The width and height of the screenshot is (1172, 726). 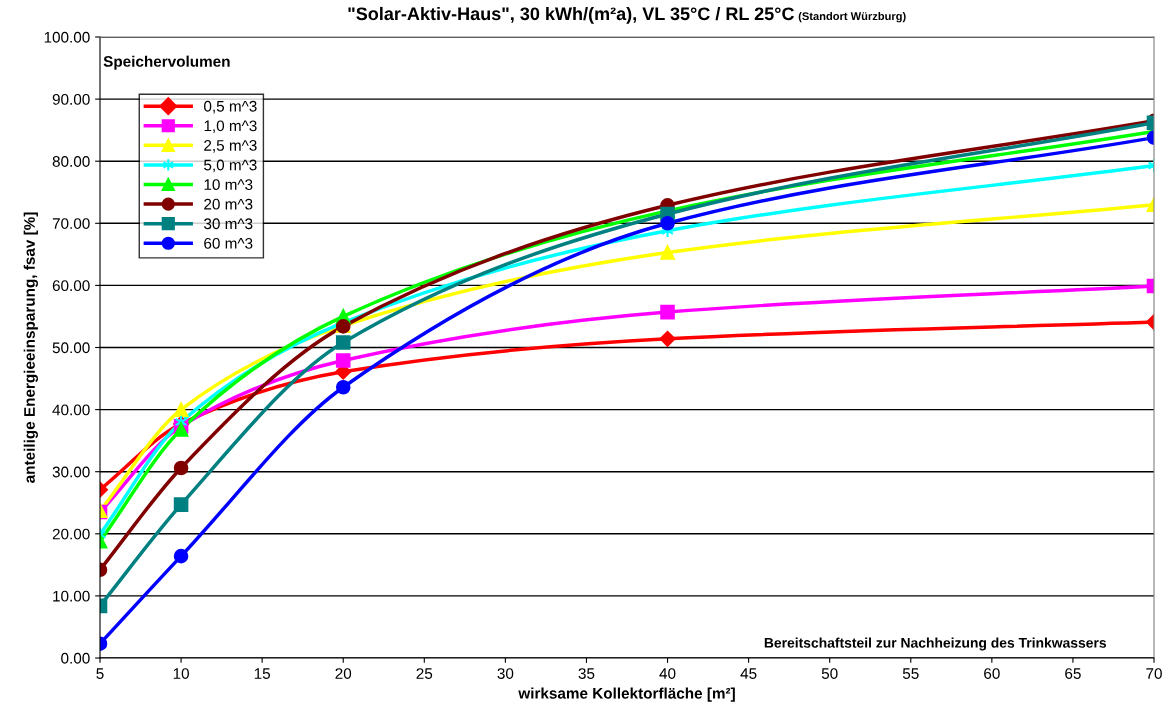 What do you see at coordinates (71, 286) in the screenshot?
I see `y-tick-label: 60.00` at bounding box center [71, 286].